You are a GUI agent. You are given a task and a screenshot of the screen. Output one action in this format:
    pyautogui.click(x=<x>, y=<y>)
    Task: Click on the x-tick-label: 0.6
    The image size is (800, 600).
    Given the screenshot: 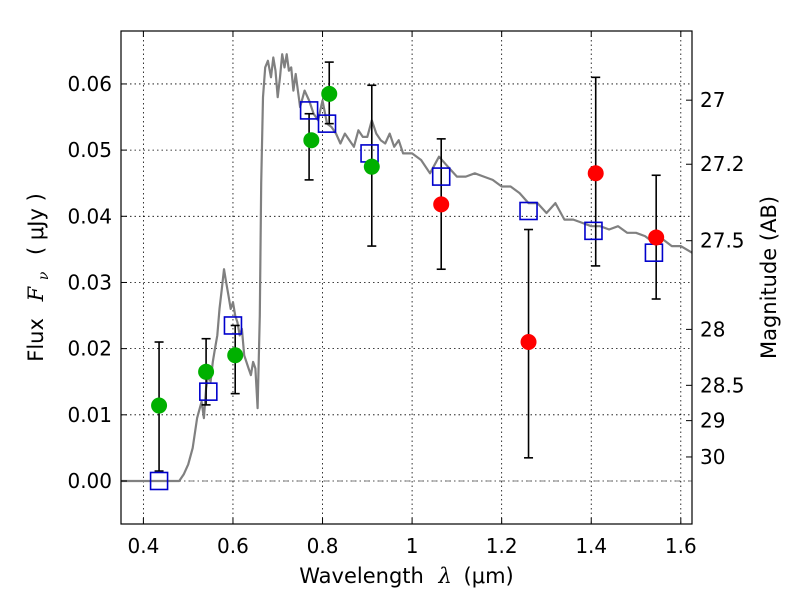 What is the action you would take?
    pyautogui.click(x=233, y=546)
    